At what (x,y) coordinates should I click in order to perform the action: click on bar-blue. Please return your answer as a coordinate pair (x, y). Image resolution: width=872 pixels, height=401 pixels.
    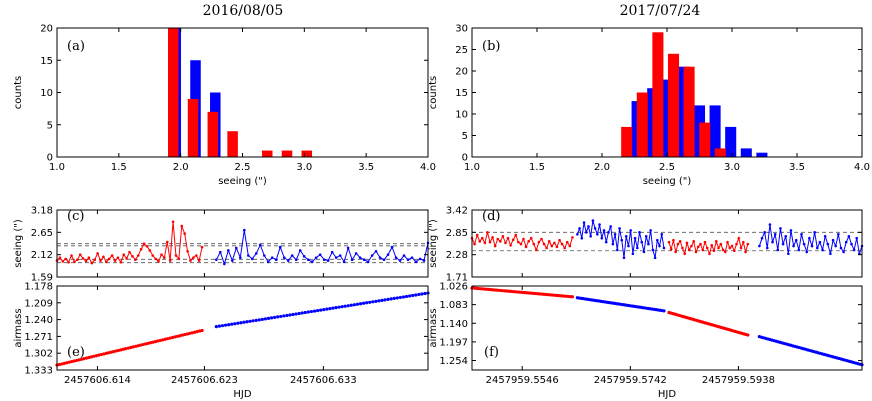
    Looking at the image, I should click on (762, 154).